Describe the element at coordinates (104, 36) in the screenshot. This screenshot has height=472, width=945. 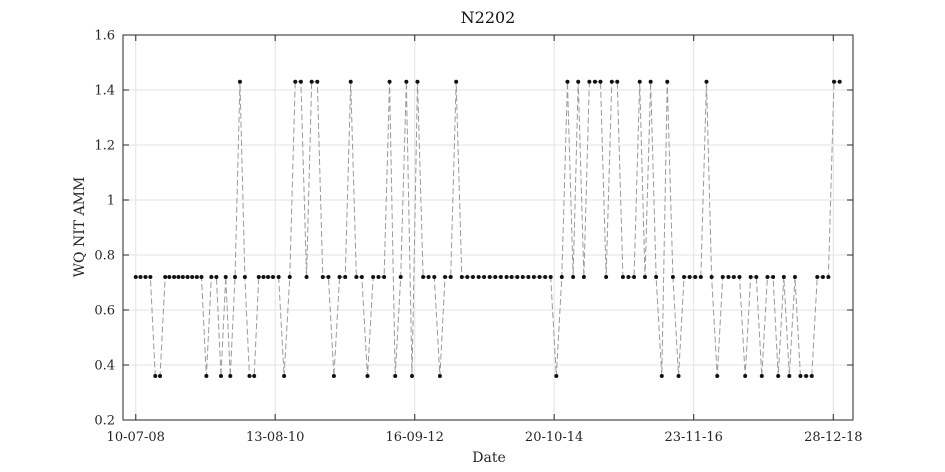
I see `y-tick-label: 1.6` at that location.